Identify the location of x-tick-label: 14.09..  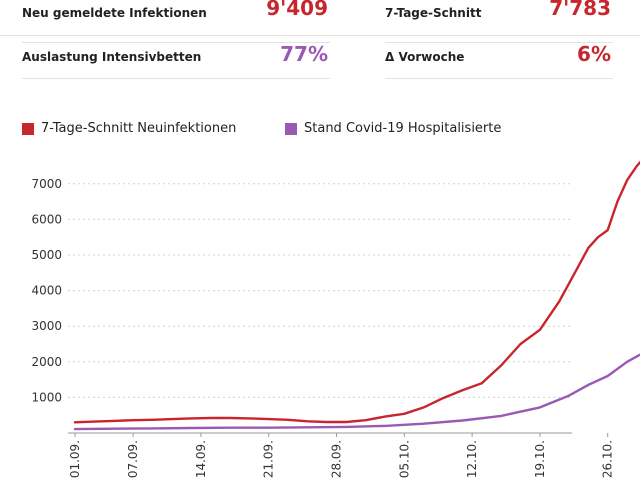
(201, 459).